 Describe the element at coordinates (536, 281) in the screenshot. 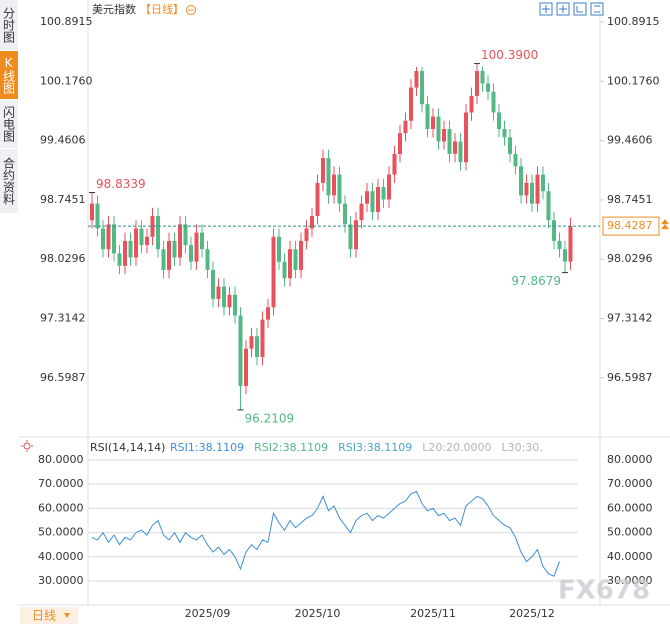

I see `extreme-label: 97.8679` at that location.